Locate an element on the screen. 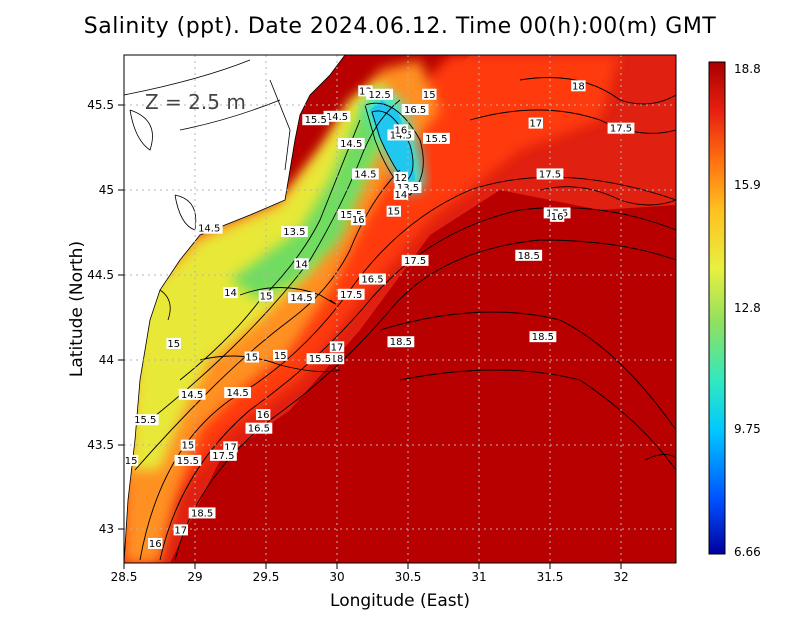 This screenshot has width=800, height=618. x-tick-label: 30 is located at coordinates (336, 577).